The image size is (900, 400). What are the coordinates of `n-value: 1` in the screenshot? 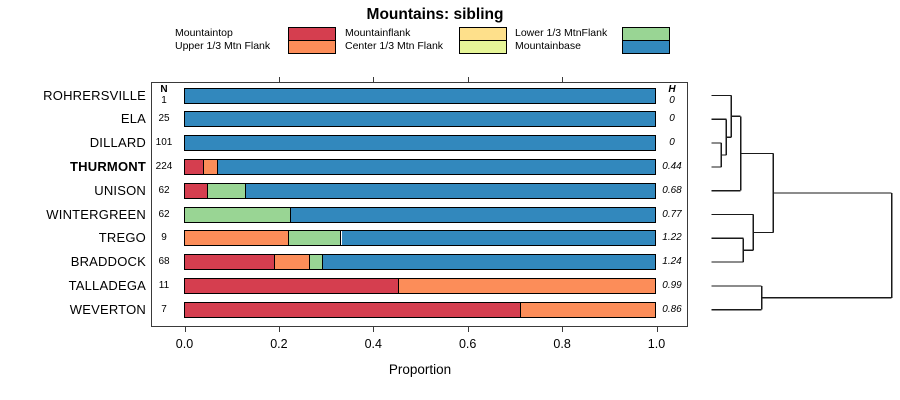 It's located at (164, 100).